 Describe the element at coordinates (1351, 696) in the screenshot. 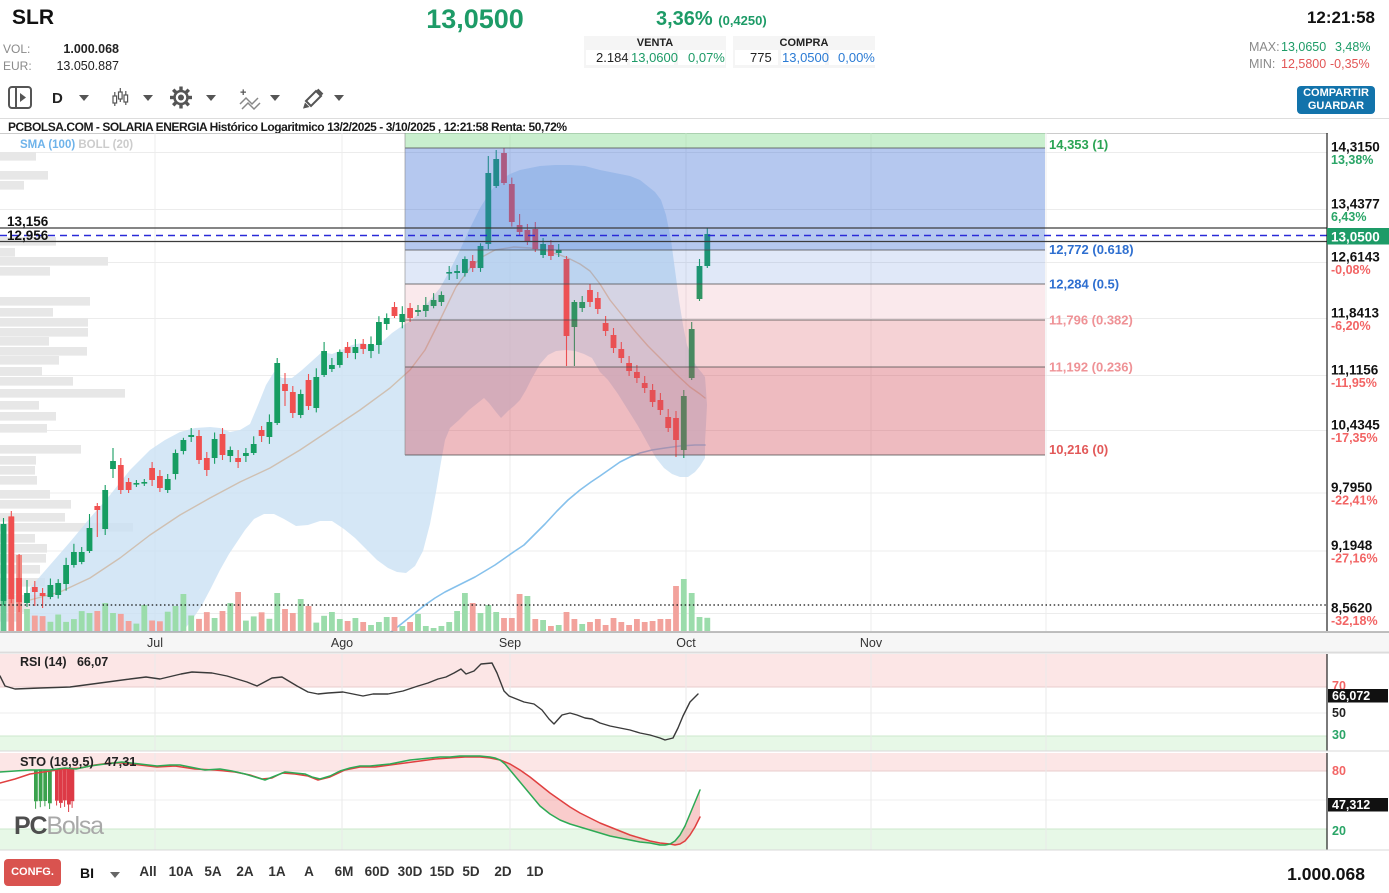

I see `svg-text: 66,072` at that location.